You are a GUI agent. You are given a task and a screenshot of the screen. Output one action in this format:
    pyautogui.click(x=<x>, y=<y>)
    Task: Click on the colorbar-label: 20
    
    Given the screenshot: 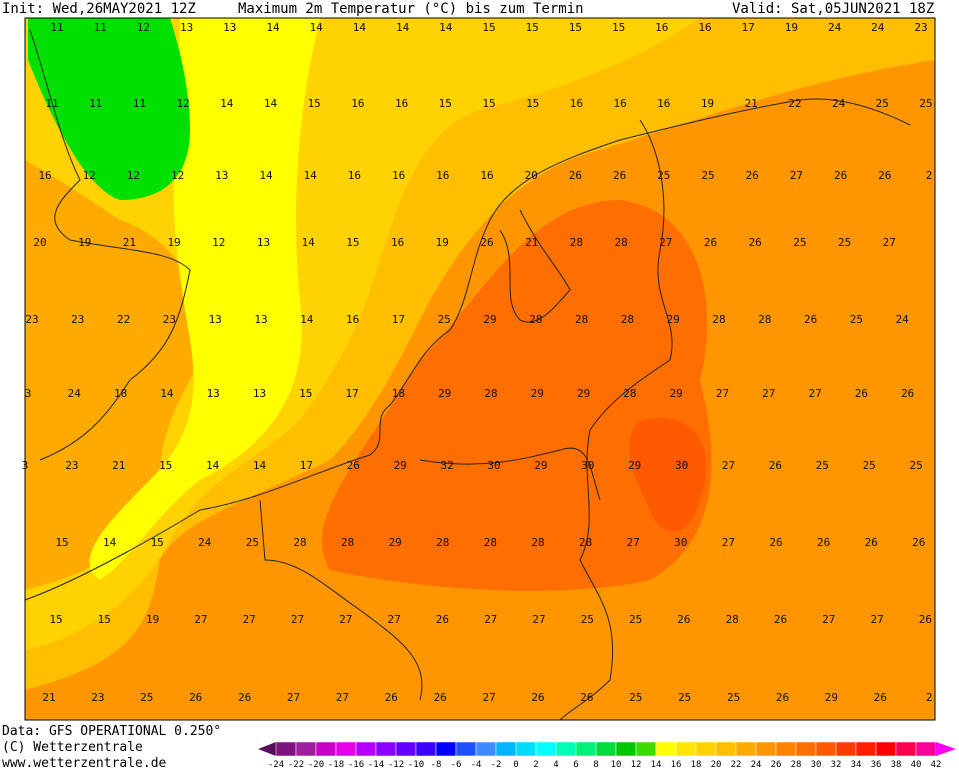 What is the action you would take?
    pyautogui.click(x=716, y=765)
    